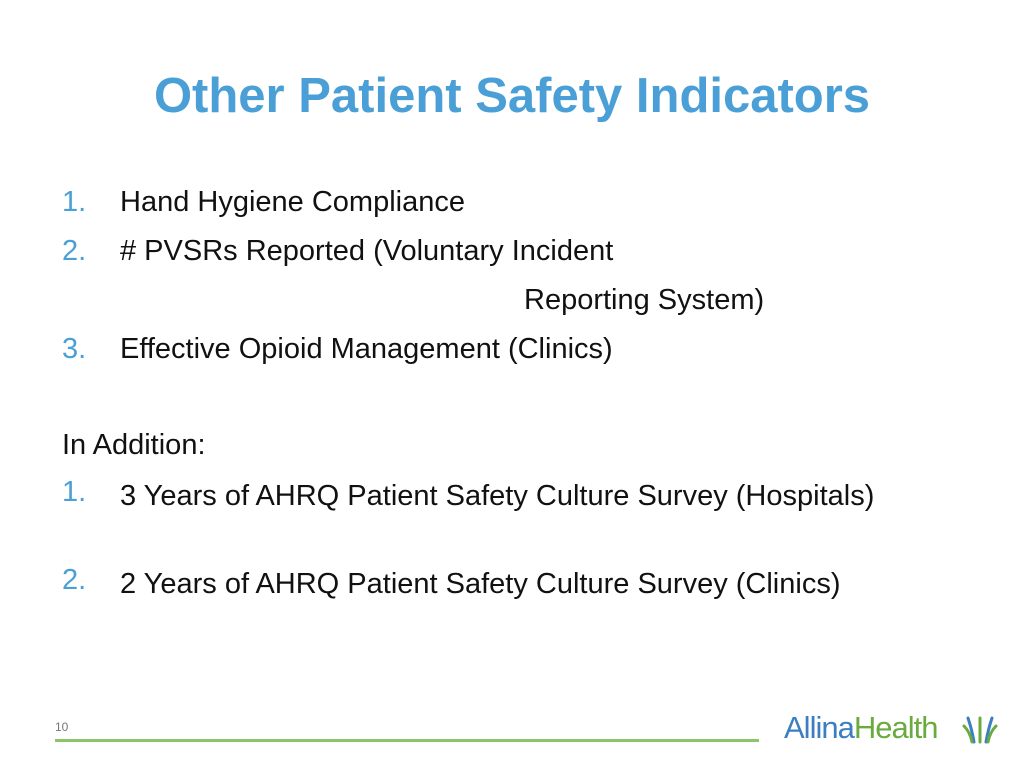 This screenshot has height=768, width=1024. Describe the element at coordinates (644, 300) in the screenshot. I see `list-item-continuation: Reporting System)` at that location.